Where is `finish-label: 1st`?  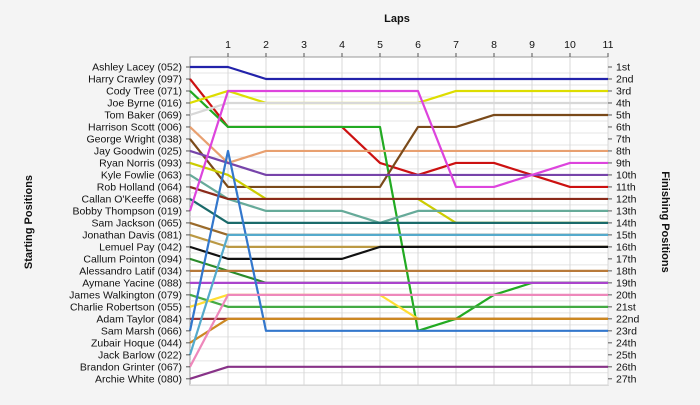 finish-label: 1st is located at coordinates (623, 67).